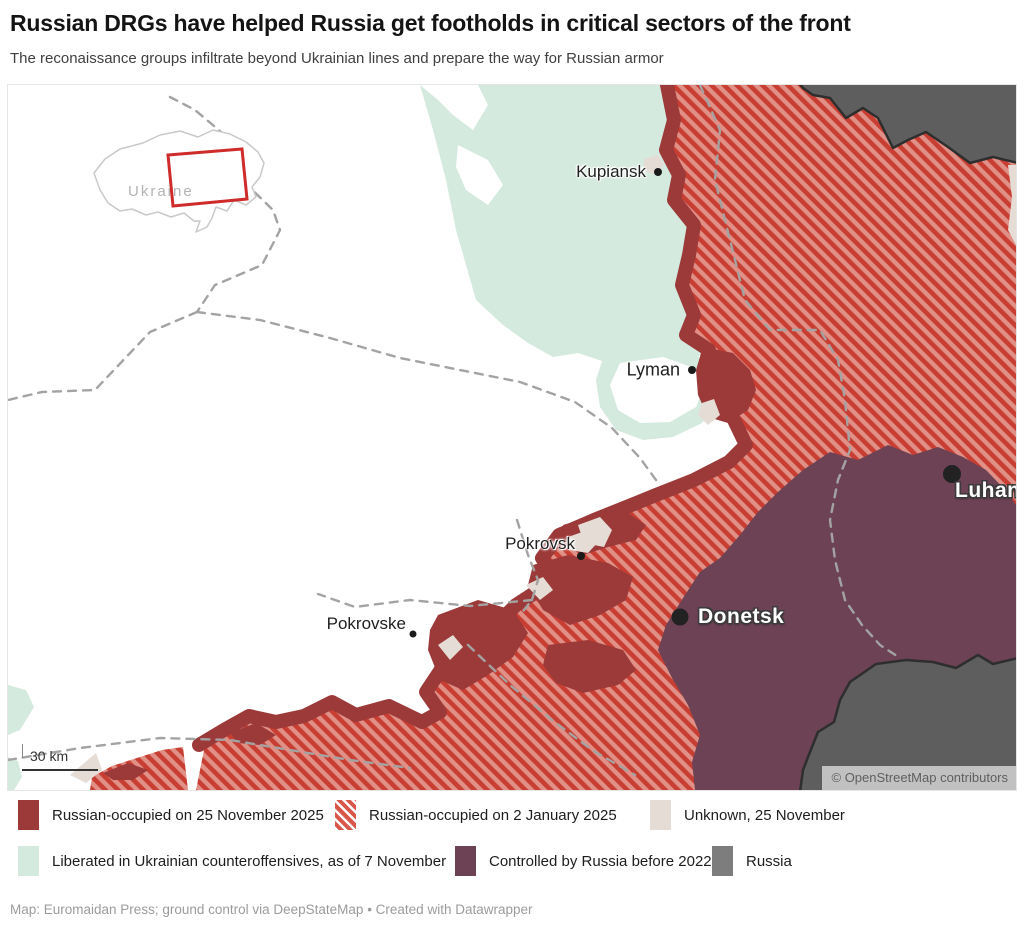  What do you see at coordinates (161, 191) in the screenshot?
I see `inset-ukraine-label: Ukraine` at bounding box center [161, 191].